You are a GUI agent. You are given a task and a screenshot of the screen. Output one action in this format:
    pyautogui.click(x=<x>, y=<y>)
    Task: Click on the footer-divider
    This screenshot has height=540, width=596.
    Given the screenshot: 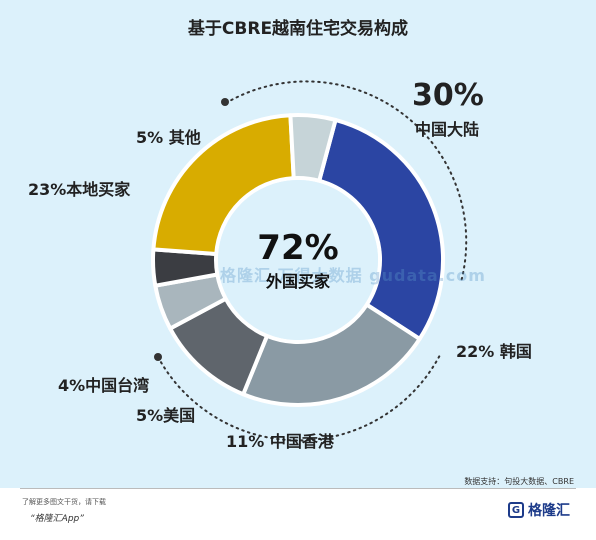 What is the action you would take?
    pyautogui.click(x=298, y=488)
    